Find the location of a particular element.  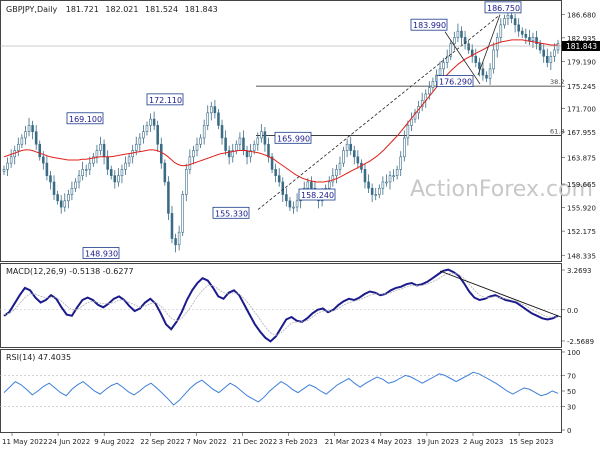

annotation-label: 165.990 is located at coordinates (293, 138).